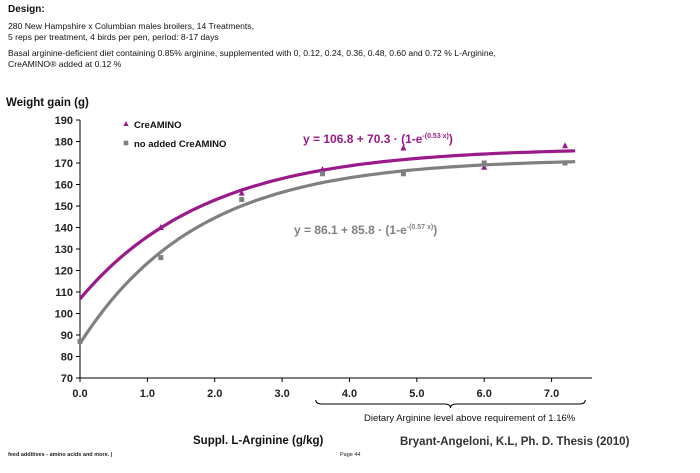 Image resolution: width=700 pixels, height=473 pixels. What do you see at coordinates (258, 441) in the screenshot?
I see `x-axis-label: Suppl. L-Arginine (g/kg)` at bounding box center [258, 441].